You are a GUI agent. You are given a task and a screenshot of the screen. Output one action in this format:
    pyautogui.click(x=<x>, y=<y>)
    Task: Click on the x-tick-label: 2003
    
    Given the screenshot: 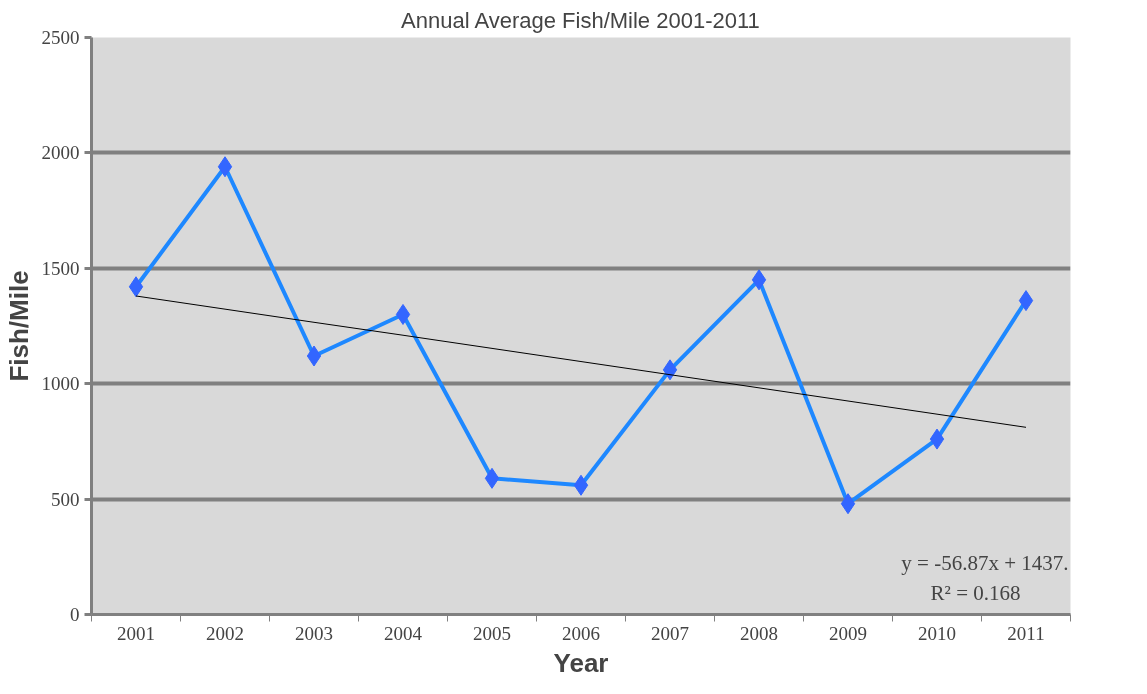 What is the action you would take?
    pyautogui.click(x=314, y=633)
    